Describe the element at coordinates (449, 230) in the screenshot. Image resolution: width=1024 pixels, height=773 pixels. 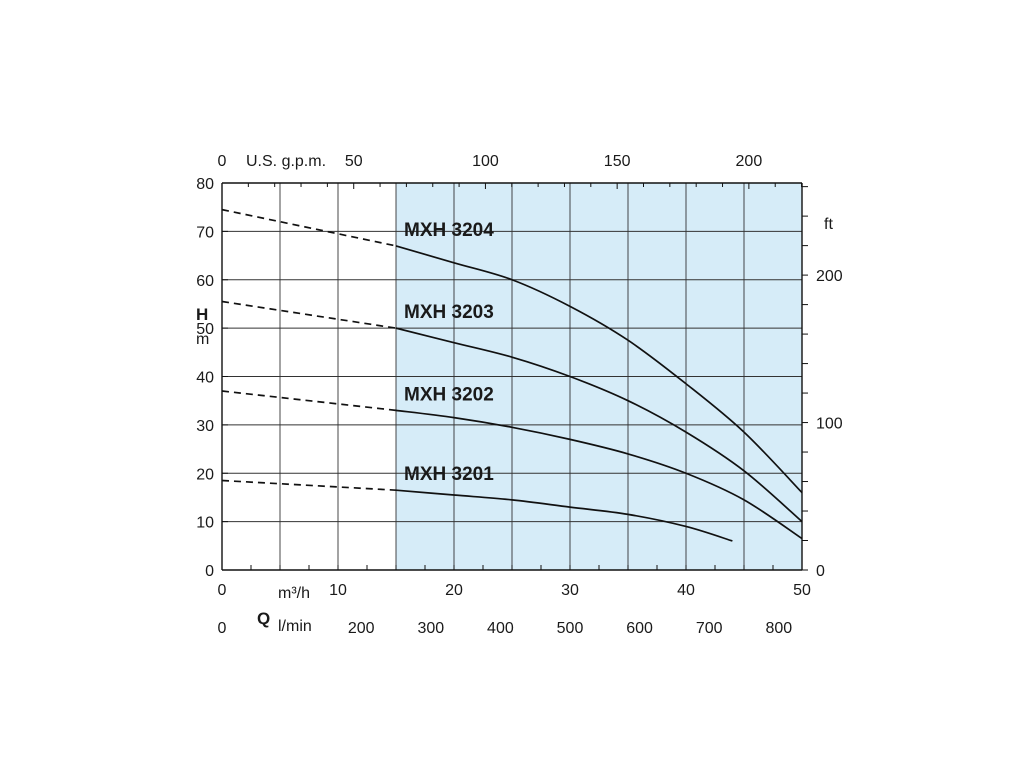
I see `series-label-mxh-3204: MXH 3204` at that location.